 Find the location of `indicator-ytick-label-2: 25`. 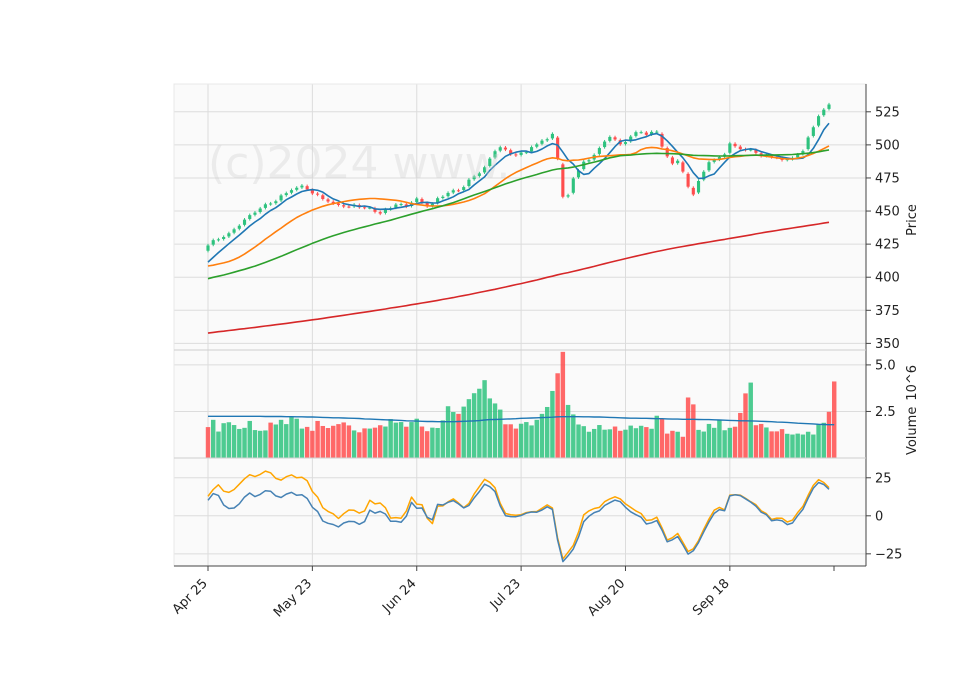

indicator-ytick-label-2: 25 is located at coordinates (883, 478).